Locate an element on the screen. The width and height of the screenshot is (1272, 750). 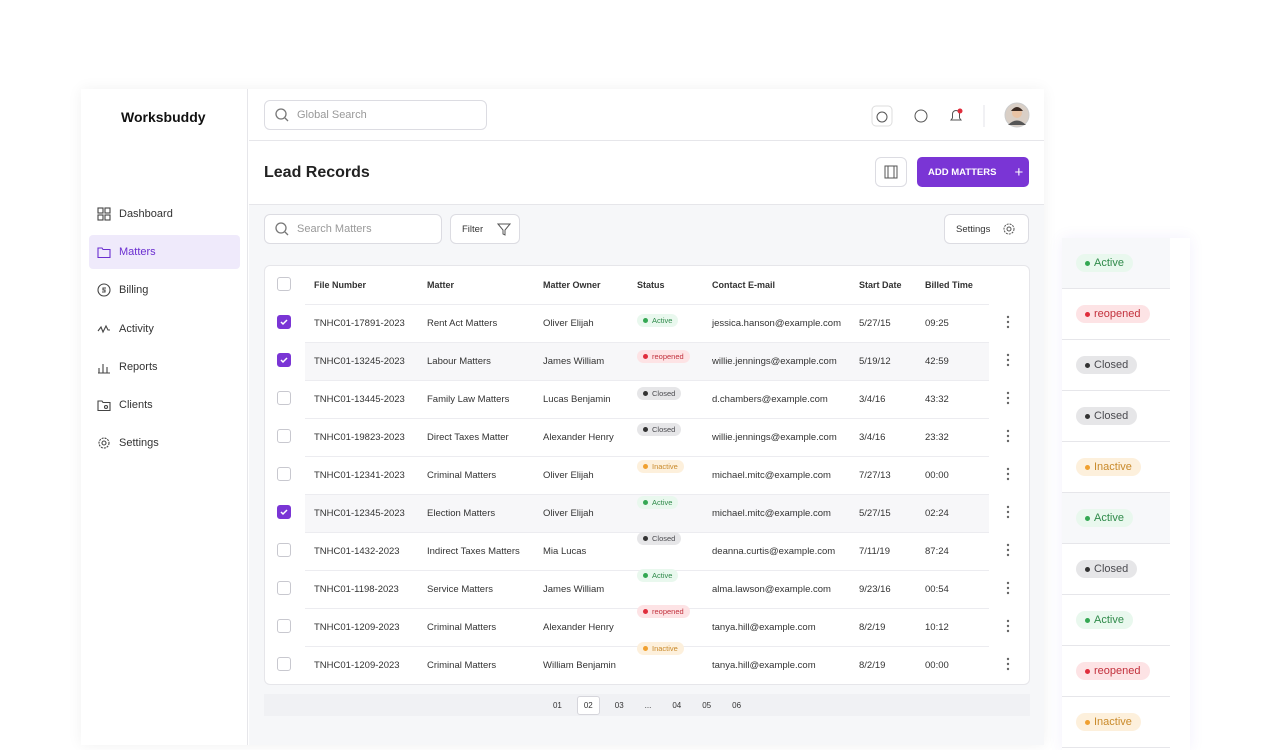
bell-icon is located at coordinates (956, 115).